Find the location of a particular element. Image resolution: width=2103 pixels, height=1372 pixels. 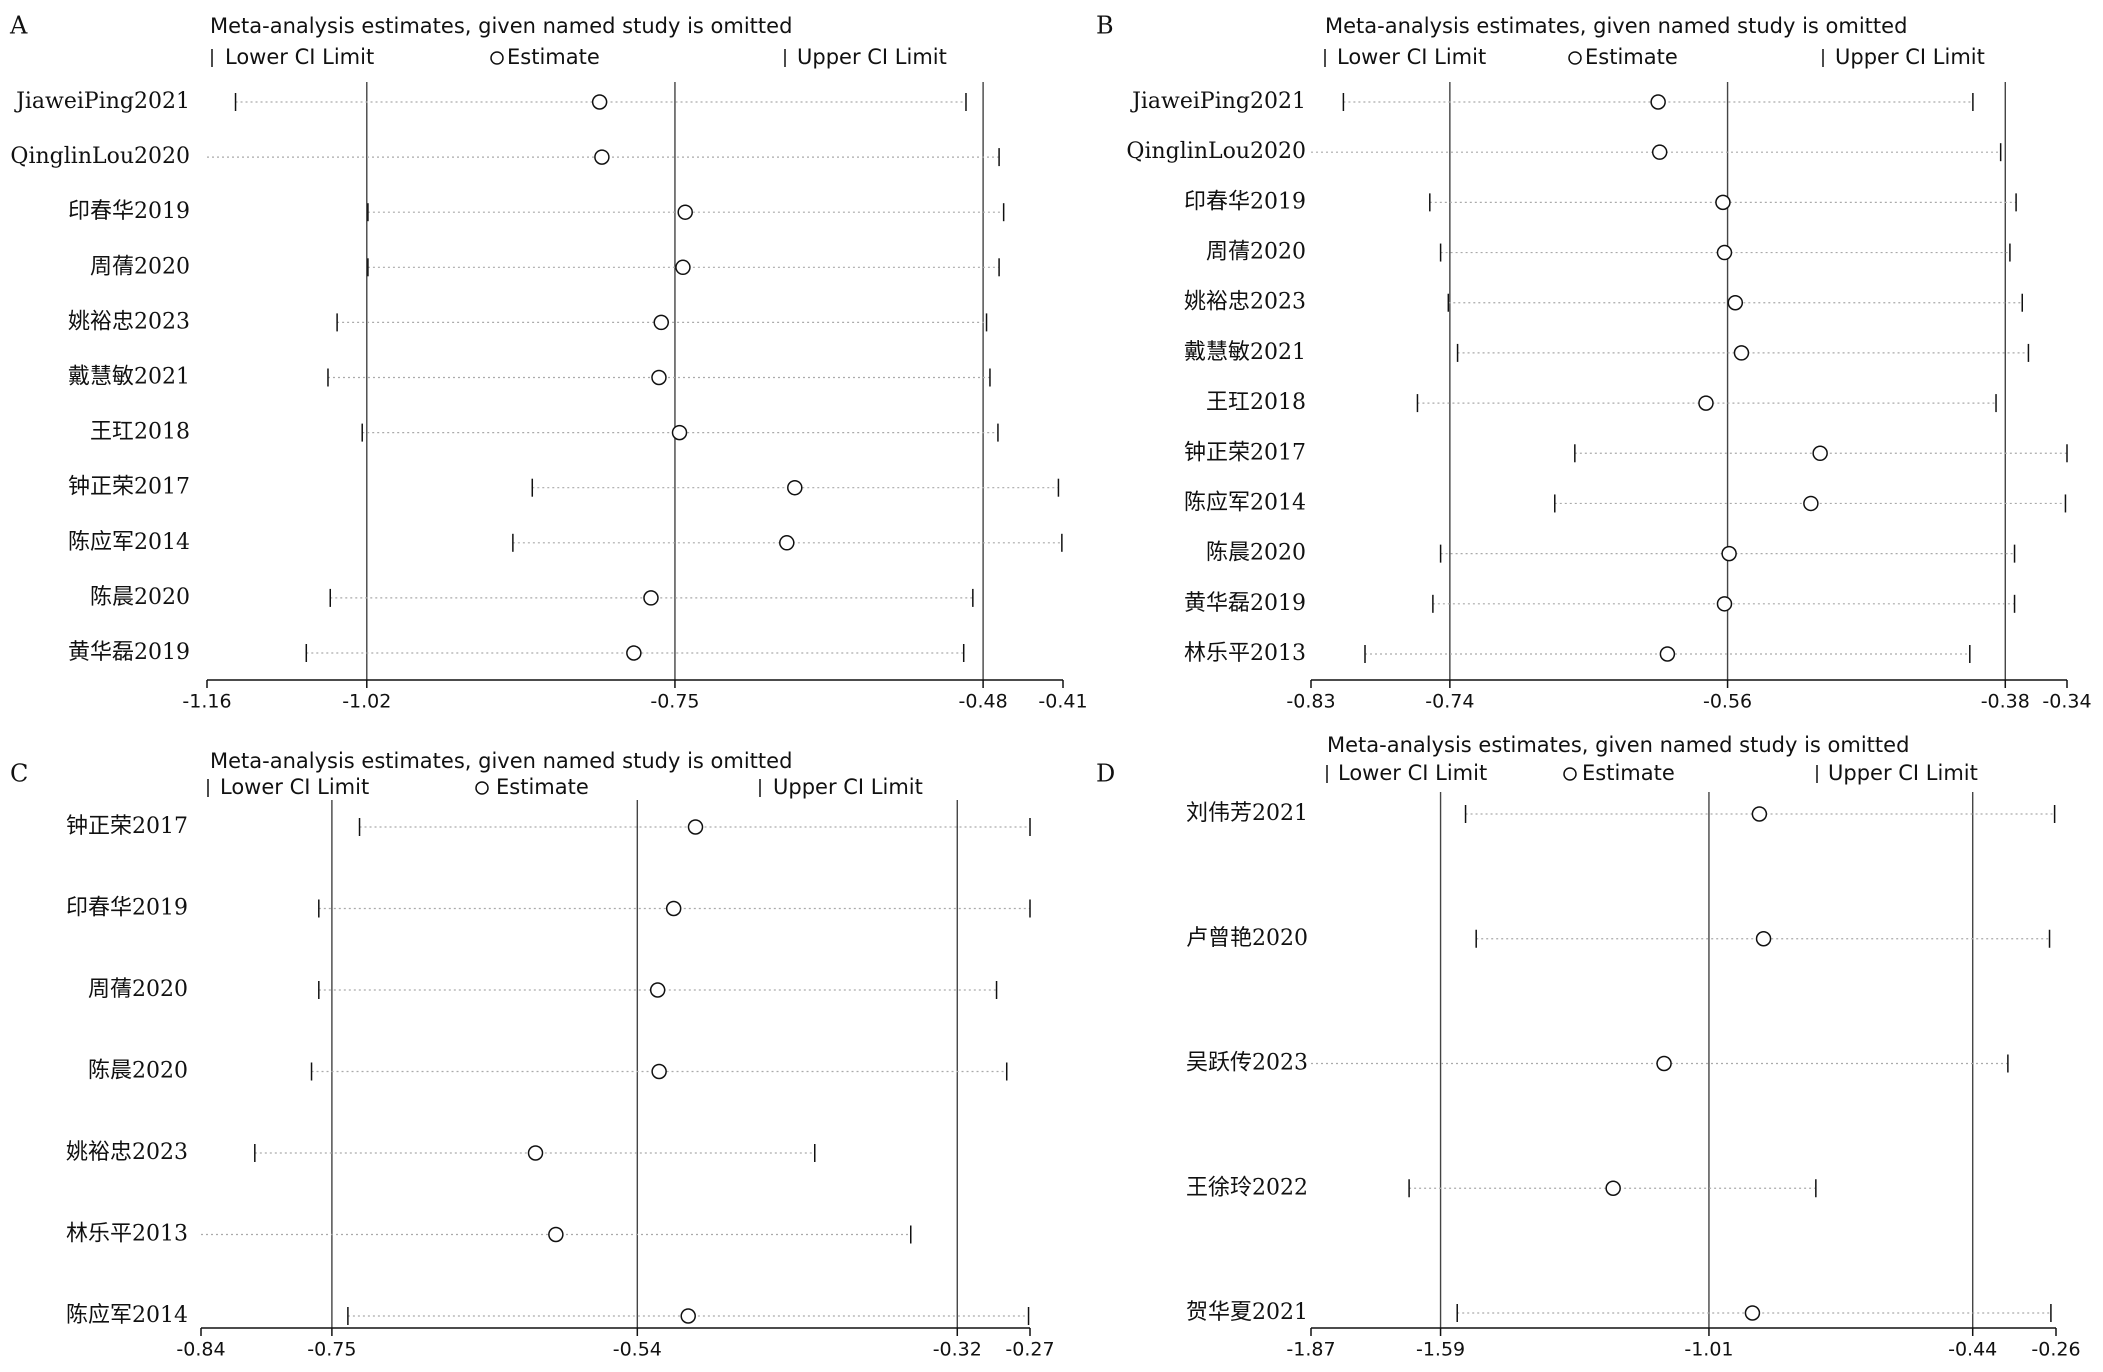

x-tick-label: -0.44 is located at coordinates (1972, 1350).